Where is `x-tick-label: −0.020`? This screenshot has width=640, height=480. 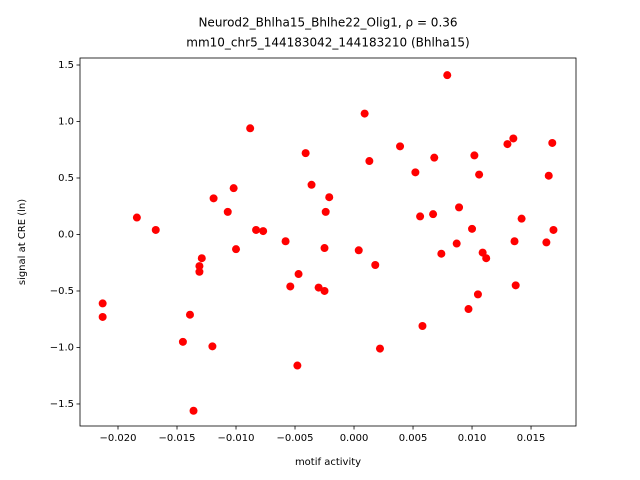
x-tick-label: −0.020 is located at coordinates (117, 438).